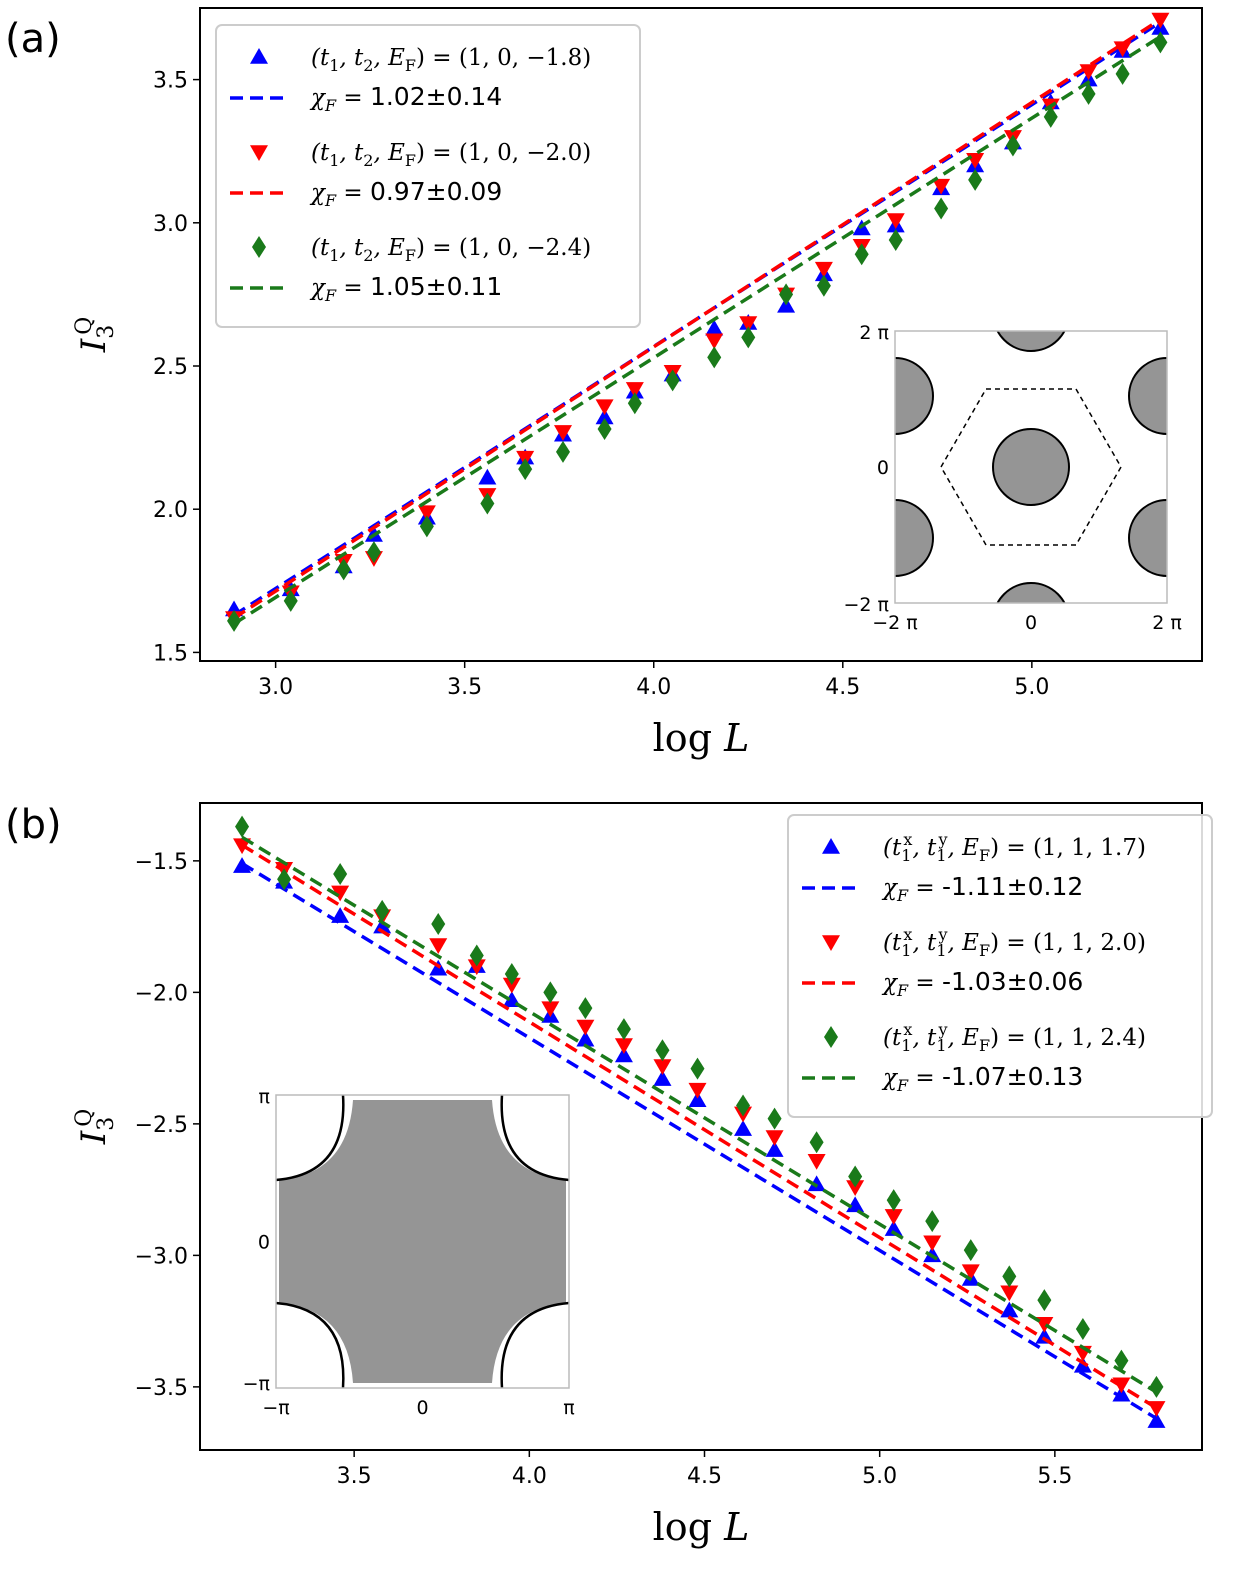 This screenshot has height=1570, width=1240. I want to click on inset-a-x-tick: −2 π, so click(895, 623).